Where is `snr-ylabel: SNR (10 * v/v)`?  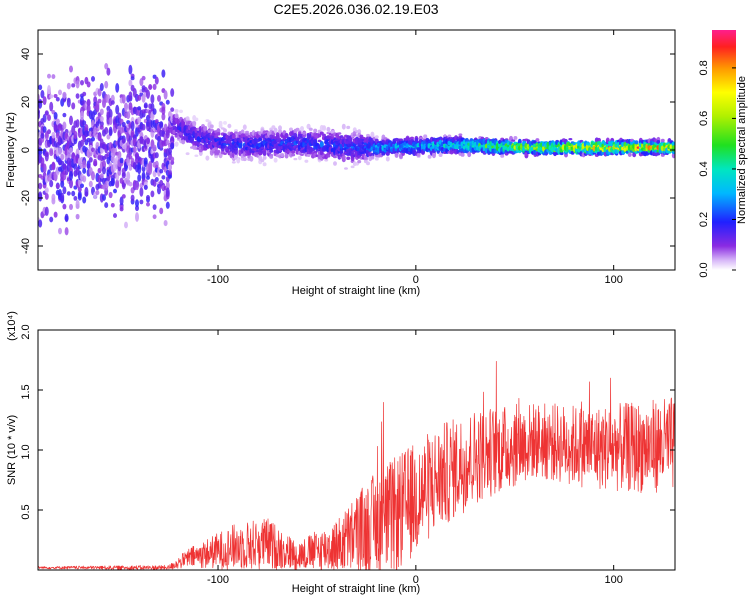 snr-ylabel: SNR (10 * v/v) is located at coordinates (12, 450).